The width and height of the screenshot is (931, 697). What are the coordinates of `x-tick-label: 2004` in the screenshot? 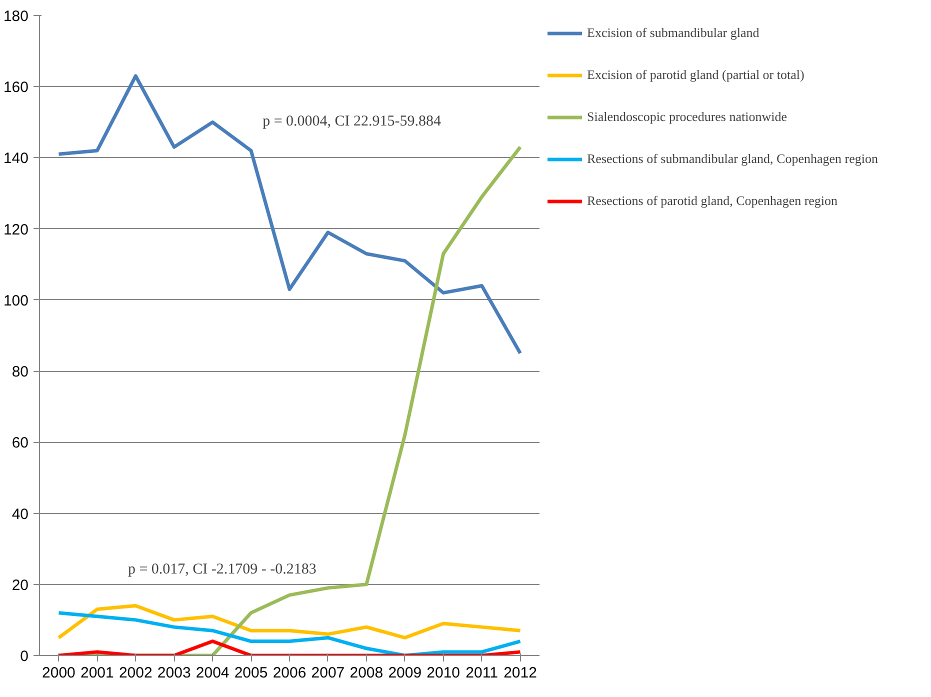 It's located at (213, 673).